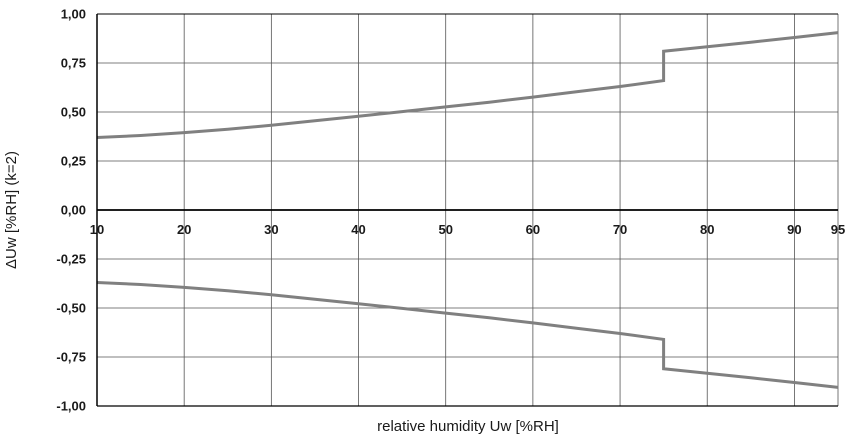  What do you see at coordinates (73, 63) in the screenshot?
I see `y-tick-label: 0,75` at bounding box center [73, 63].